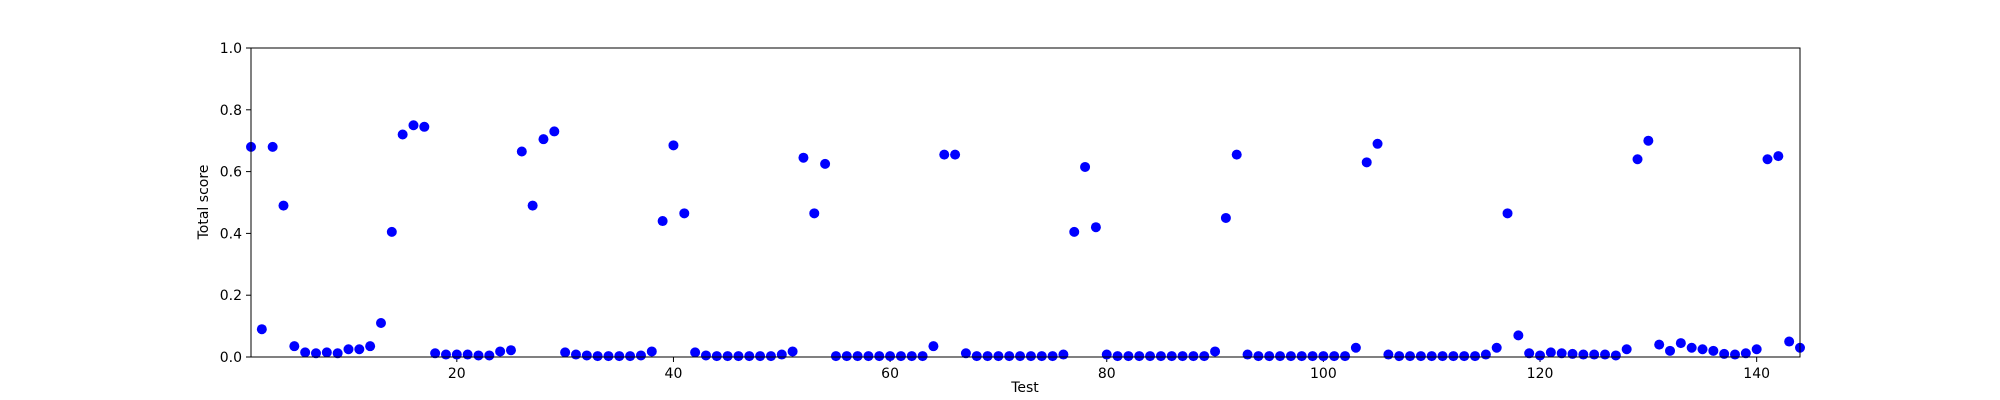 The height and width of the screenshot is (400, 2000). Describe the element at coordinates (231, 296) in the screenshot. I see `y-tick-label: 0.2` at that location.